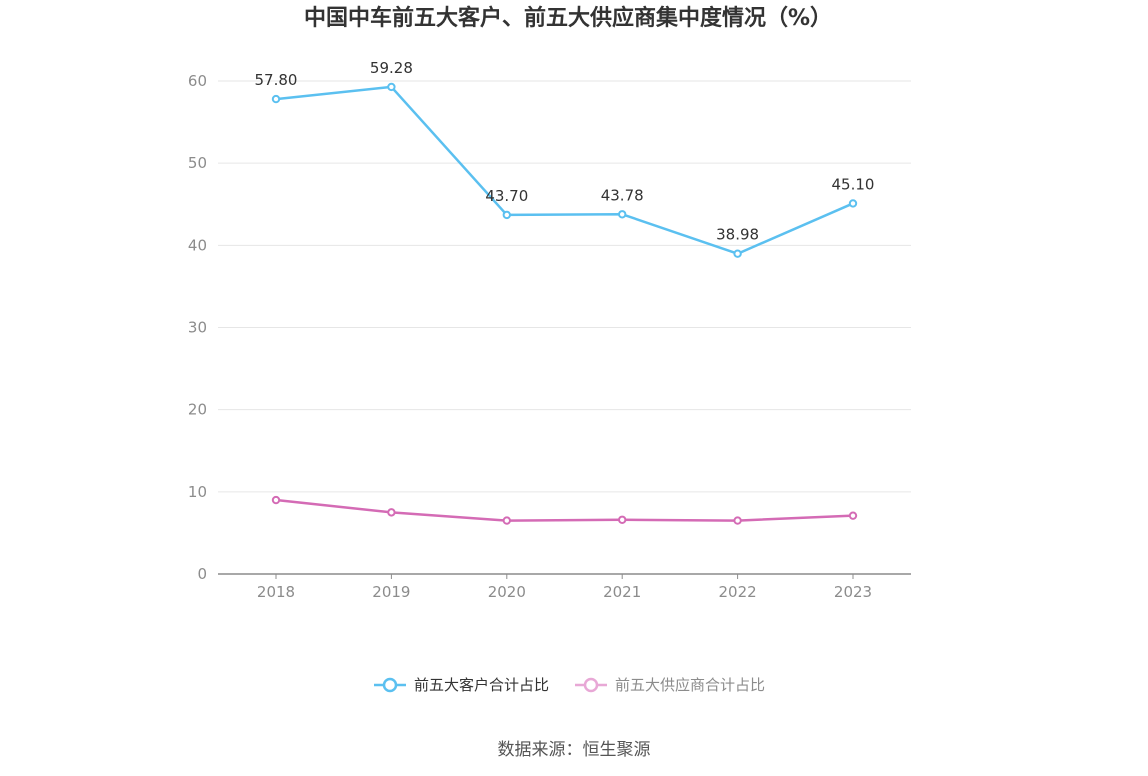 The image size is (1148, 776). I want to click on legend-label-customers: 前五大客户合计占比, so click(481, 685).